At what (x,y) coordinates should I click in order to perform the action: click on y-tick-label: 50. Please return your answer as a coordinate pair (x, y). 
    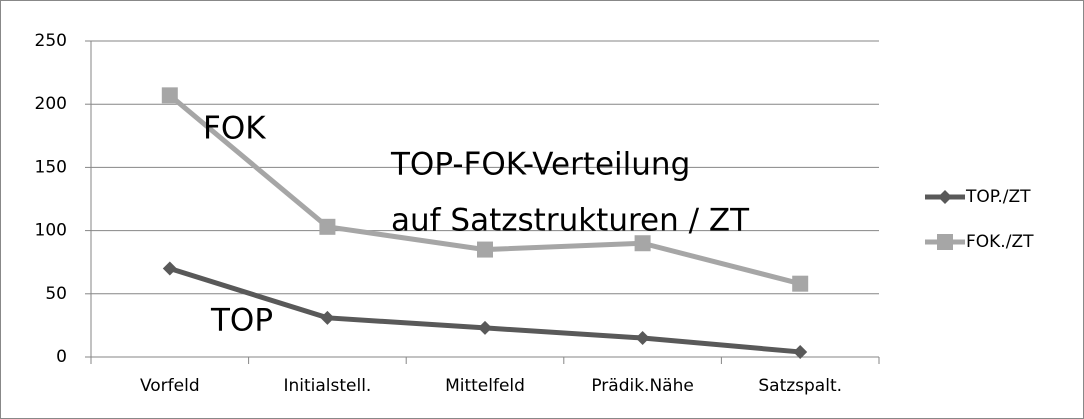
    Looking at the image, I should click on (56, 294).